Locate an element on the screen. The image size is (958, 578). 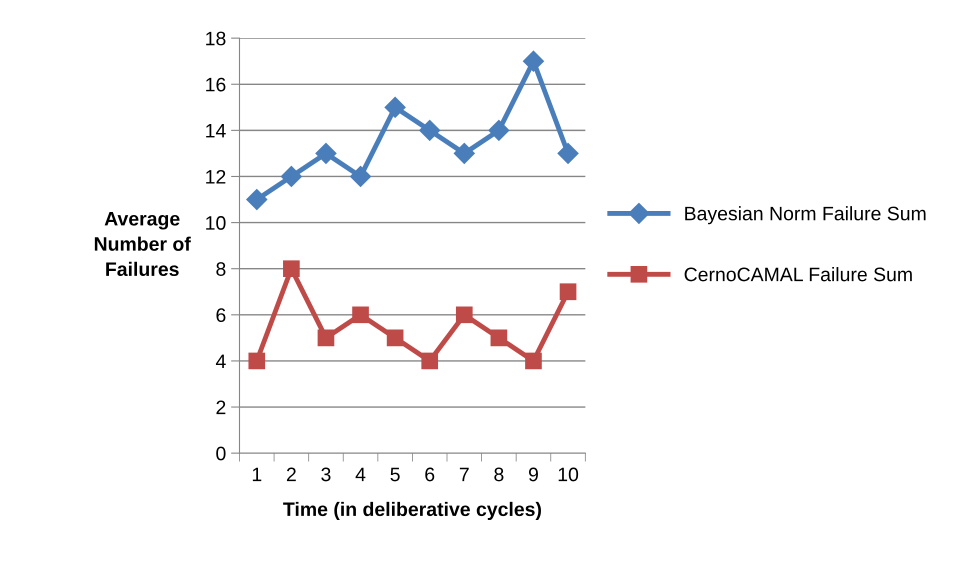
y-tick-label: 10 is located at coordinates (216, 223).